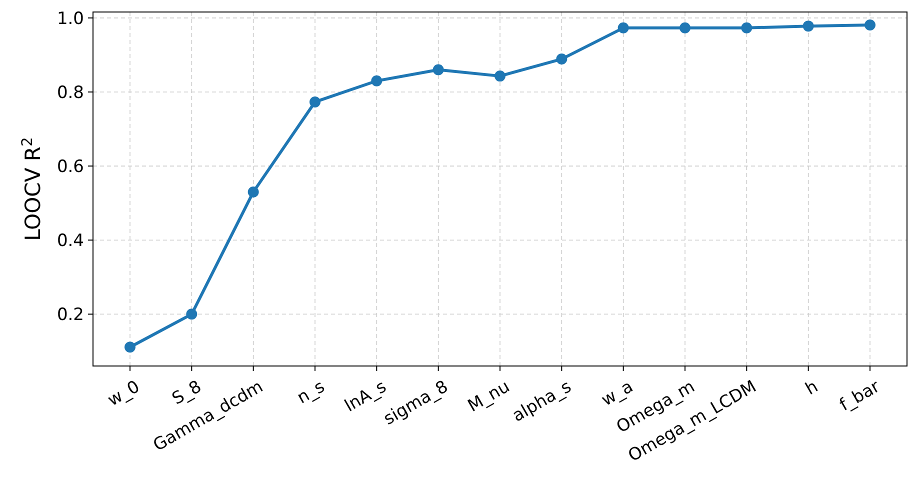 The image size is (912, 496). Describe the element at coordinates (70, 92) in the screenshot. I see `y-tick-label: 0.8` at that location.